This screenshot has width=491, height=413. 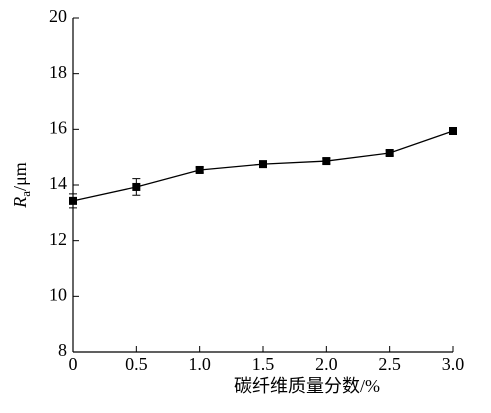 What do you see at coordinates (58, 294) in the screenshot?
I see `y-tick-label: 10` at bounding box center [58, 294].